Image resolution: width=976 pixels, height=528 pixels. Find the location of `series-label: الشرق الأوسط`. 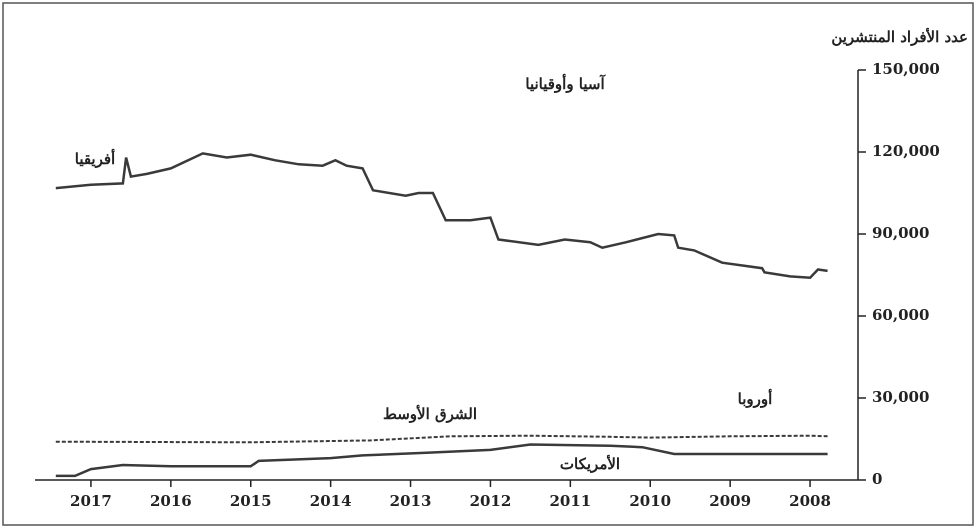

series-label: الشرق الأوسط is located at coordinates (430, 413).